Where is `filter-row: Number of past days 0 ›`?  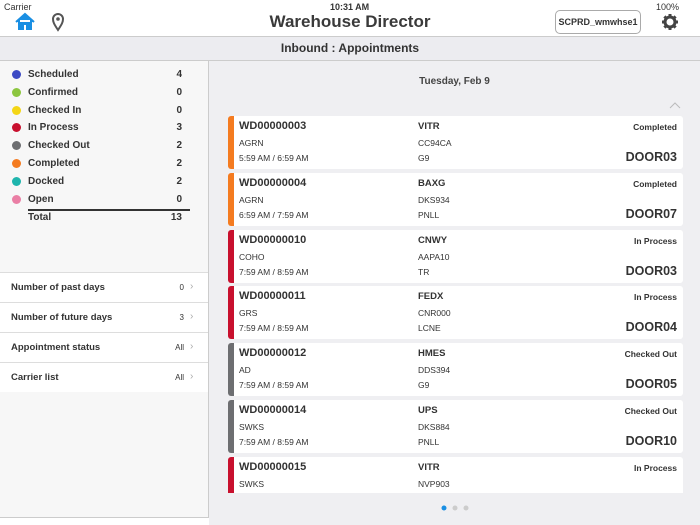 filter-row: Number of past days 0 › is located at coordinates (104, 287).